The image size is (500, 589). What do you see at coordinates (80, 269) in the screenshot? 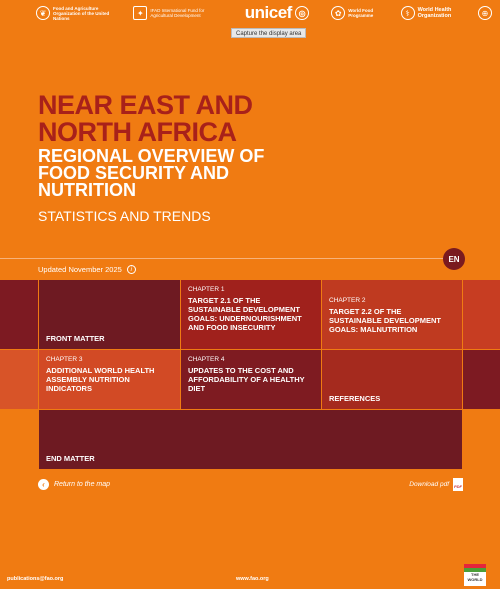
I see `updated-date: Updated November 2025` at bounding box center [80, 269].